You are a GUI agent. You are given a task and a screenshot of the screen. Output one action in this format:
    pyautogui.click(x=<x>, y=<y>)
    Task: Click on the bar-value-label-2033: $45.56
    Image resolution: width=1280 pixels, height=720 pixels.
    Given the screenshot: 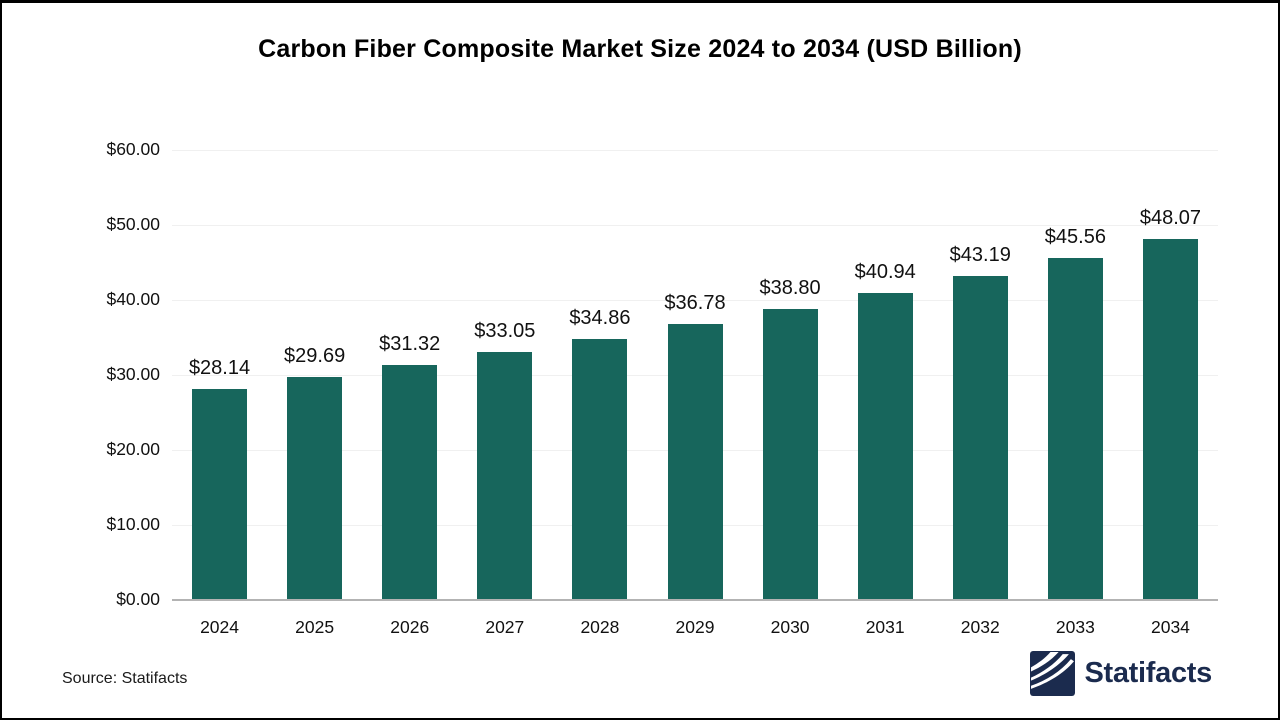 What is the action you would take?
    pyautogui.click(x=1075, y=237)
    